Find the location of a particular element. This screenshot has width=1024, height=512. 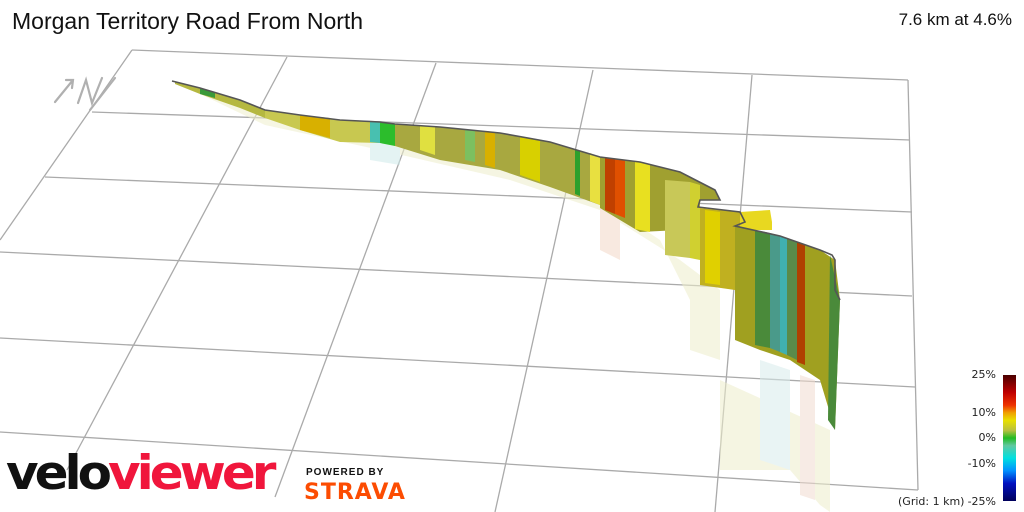

legend-label-25: 25% is located at coordinates (983, 374).